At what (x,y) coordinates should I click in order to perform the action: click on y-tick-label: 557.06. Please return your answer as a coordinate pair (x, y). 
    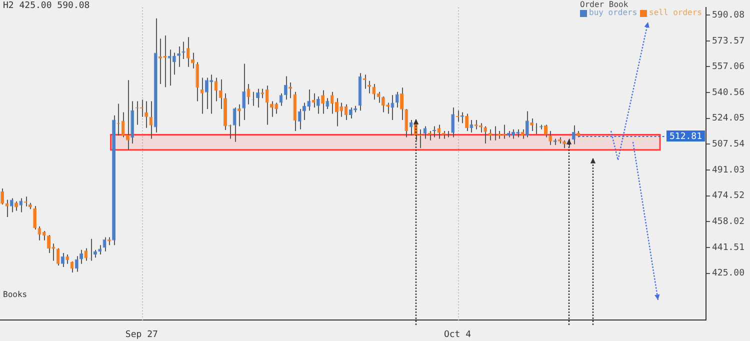
    Looking at the image, I should click on (728, 67).